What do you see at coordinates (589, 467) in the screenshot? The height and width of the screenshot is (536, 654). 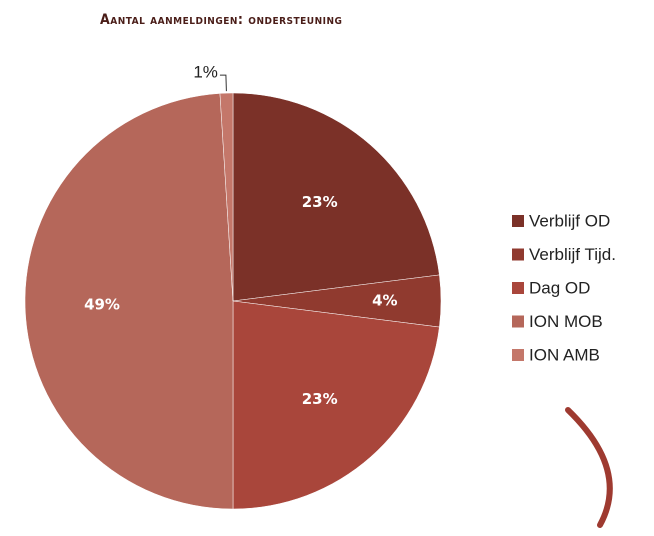 I see `decoration` at bounding box center [589, 467].